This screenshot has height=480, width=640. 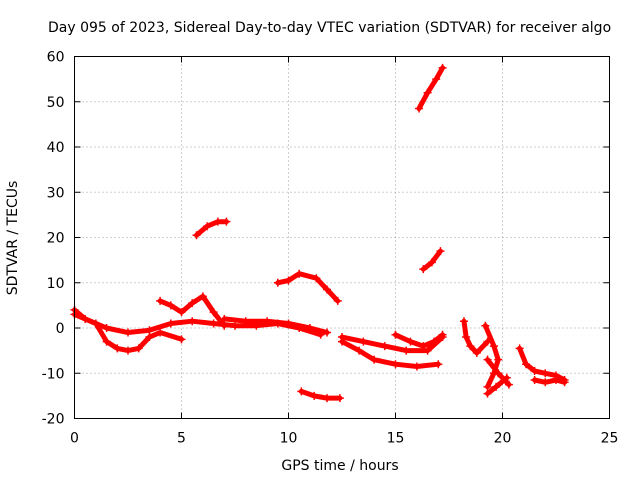 What do you see at coordinates (56, 284) in the screenshot?
I see `y-tick-label: 10` at bounding box center [56, 284].